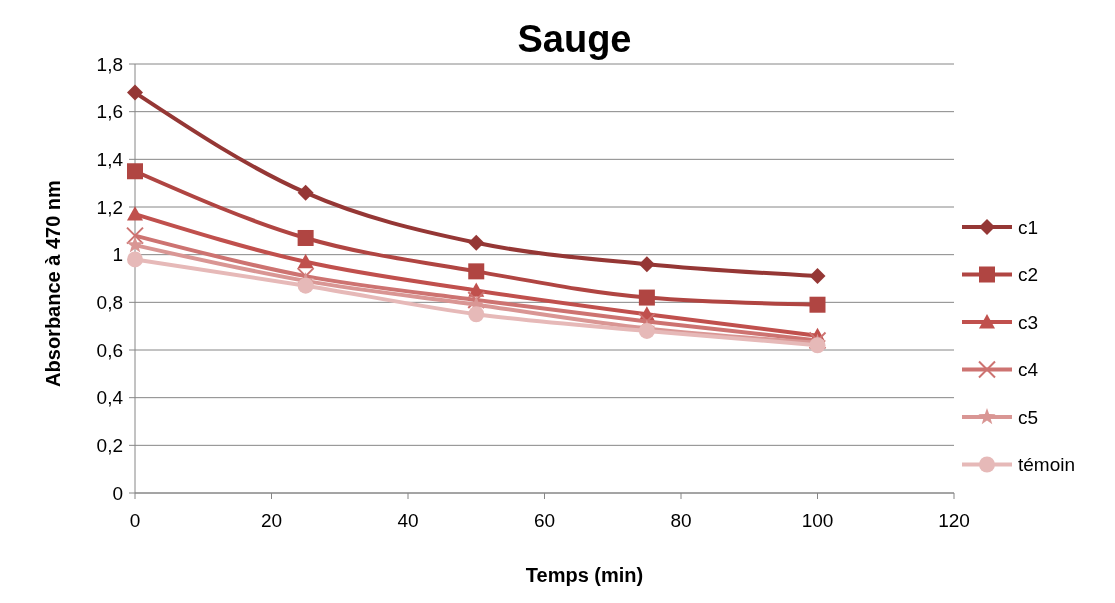 The image size is (1115, 603). I want to click on y-tick-label: 0,2, so click(109, 445).